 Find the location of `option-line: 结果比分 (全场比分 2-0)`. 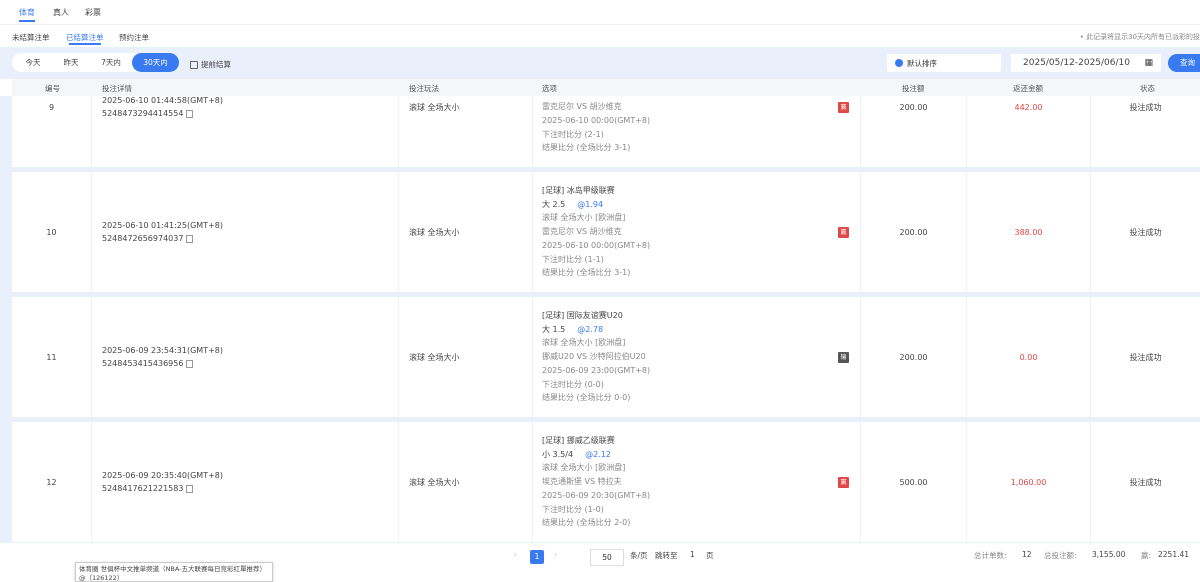

option-line: 结果比分 (全场比分 2-0) is located at coordinates (586, 523).